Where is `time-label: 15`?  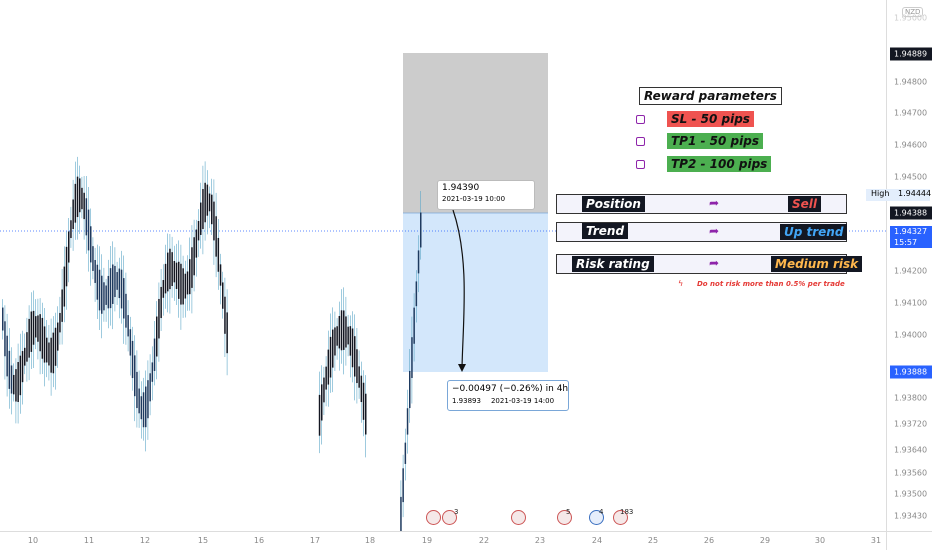
time-label: 15 is located at coordinates (203, 540).